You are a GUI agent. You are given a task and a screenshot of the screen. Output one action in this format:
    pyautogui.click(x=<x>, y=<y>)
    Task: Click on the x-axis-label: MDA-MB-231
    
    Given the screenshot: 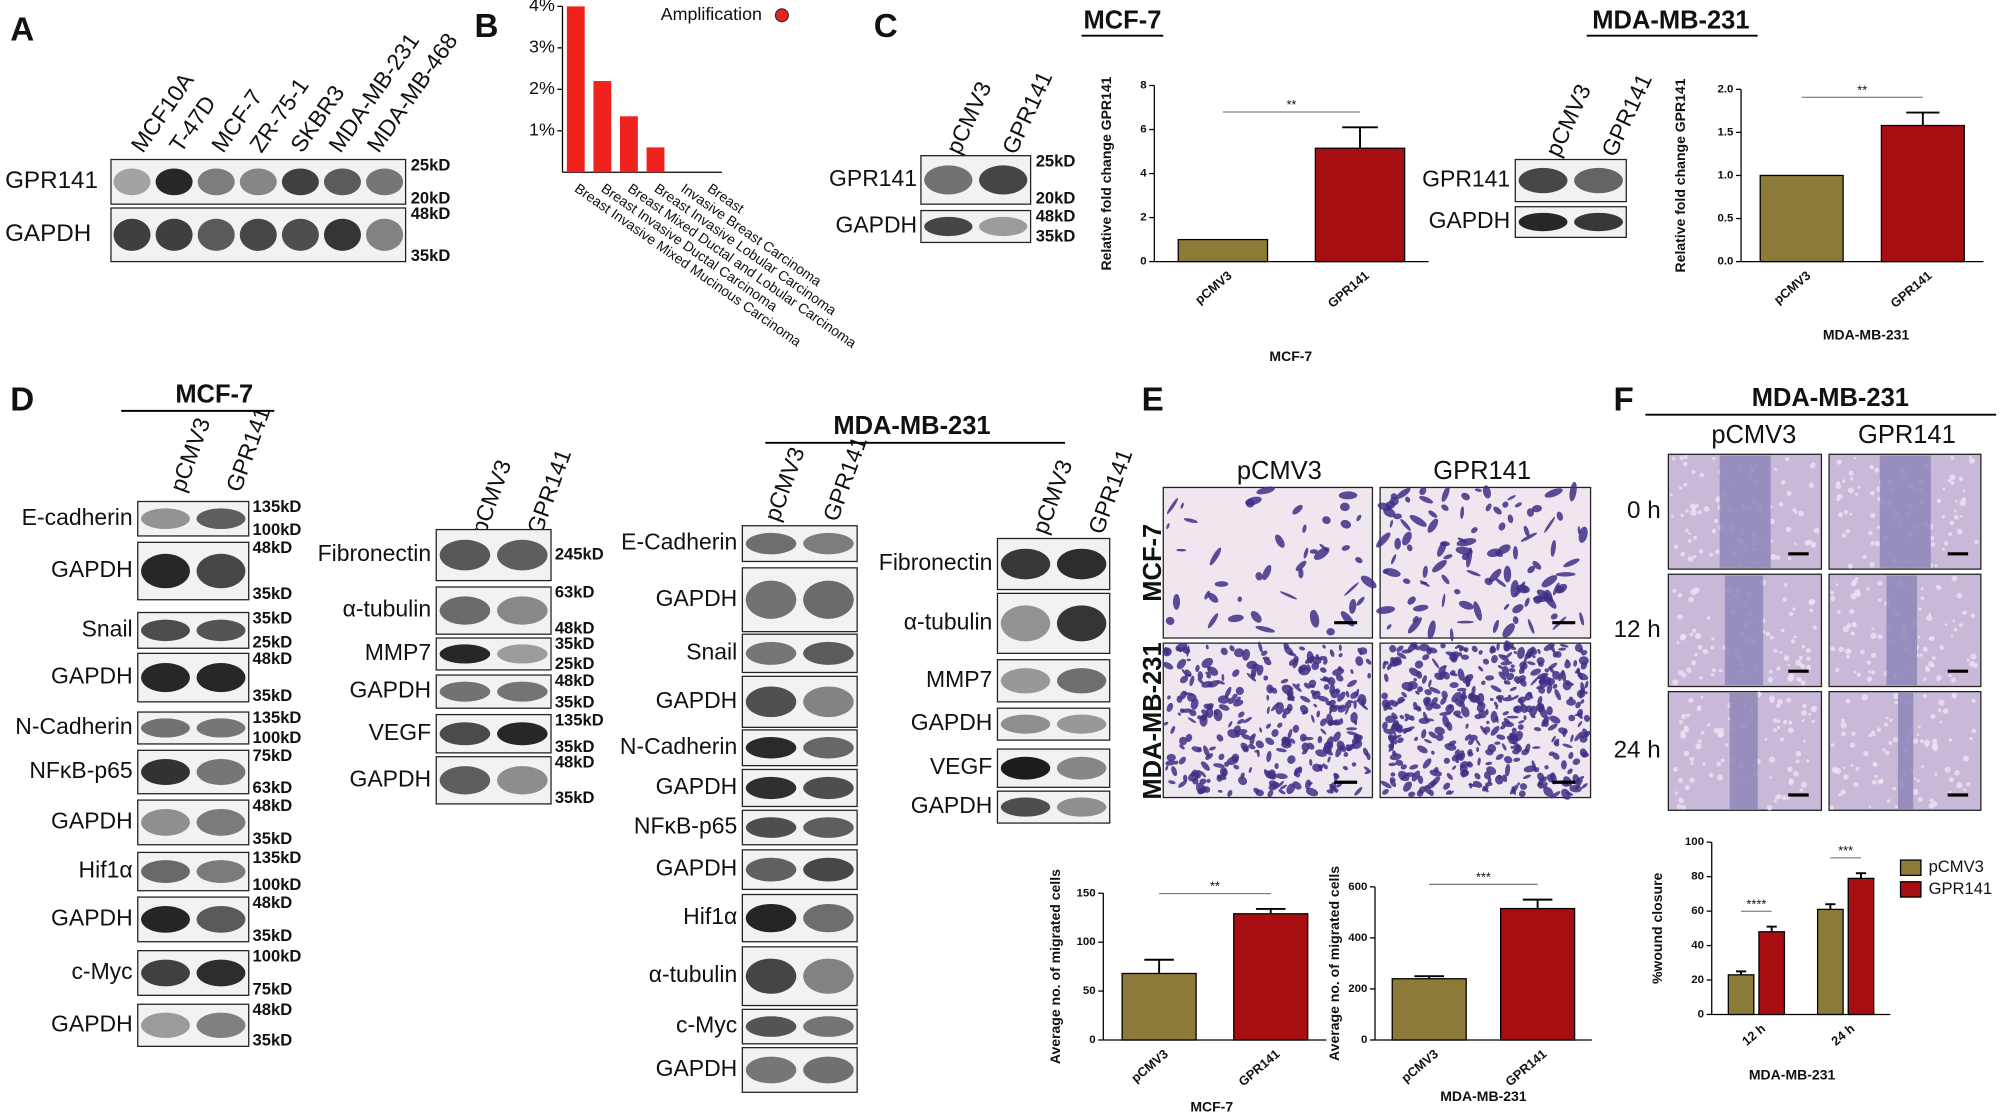 What is the action you would take?
    pyautogui.click(x=1792, y=1074)
    